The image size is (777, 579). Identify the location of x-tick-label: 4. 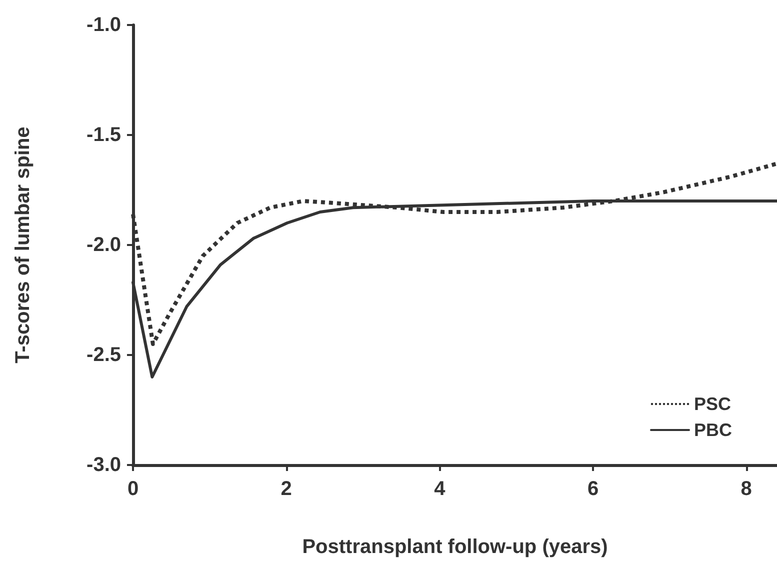
(440, 489).